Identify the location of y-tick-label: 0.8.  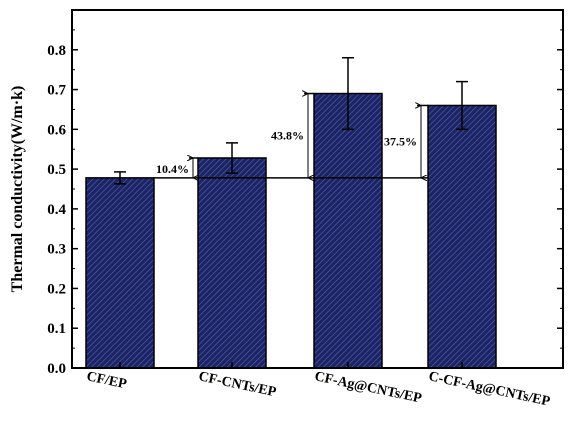
(56, 51).